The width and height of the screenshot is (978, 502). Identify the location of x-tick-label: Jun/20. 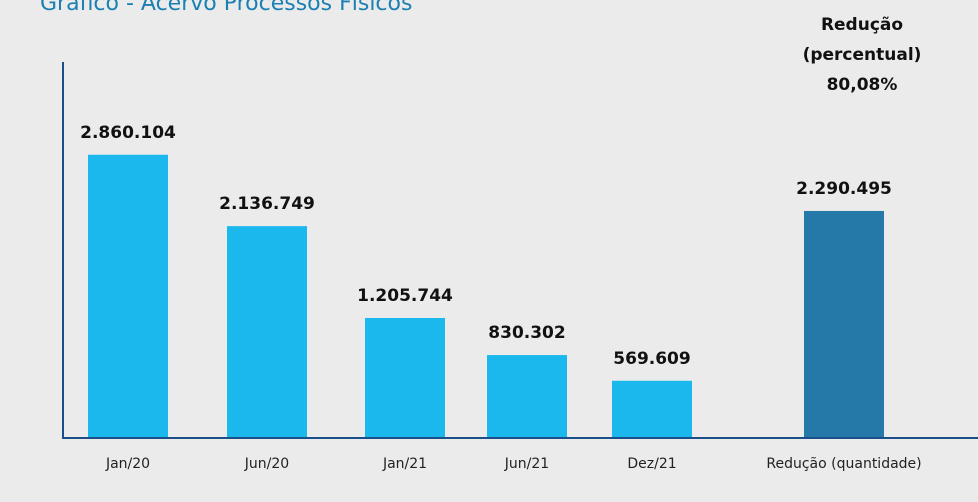
(266, 464).